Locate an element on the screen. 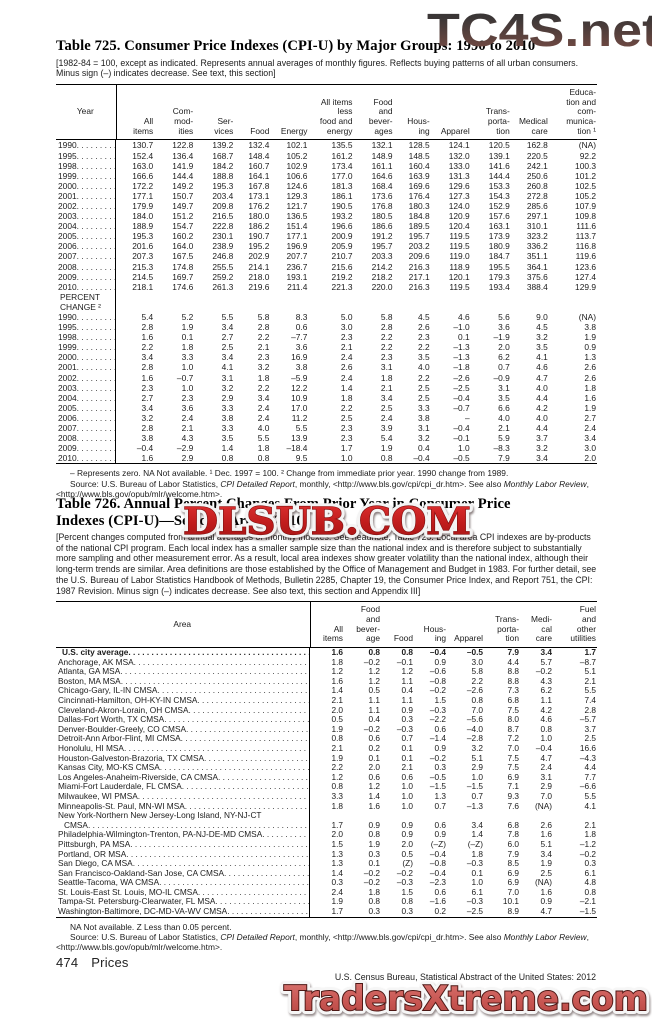 This screenshot has height=1024, width=652. value-cell: 210.7 is located at coordinates (342, 256).